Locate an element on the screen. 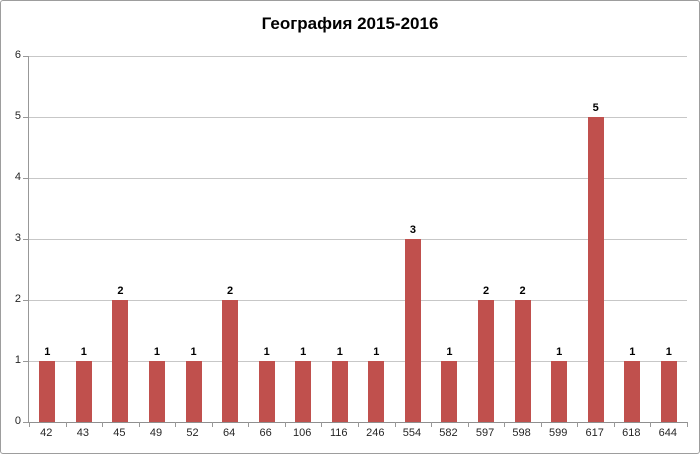 The width and height of the screenshot is (700, 454). x-axis-label: 106 is located at coordinates (302, 433).